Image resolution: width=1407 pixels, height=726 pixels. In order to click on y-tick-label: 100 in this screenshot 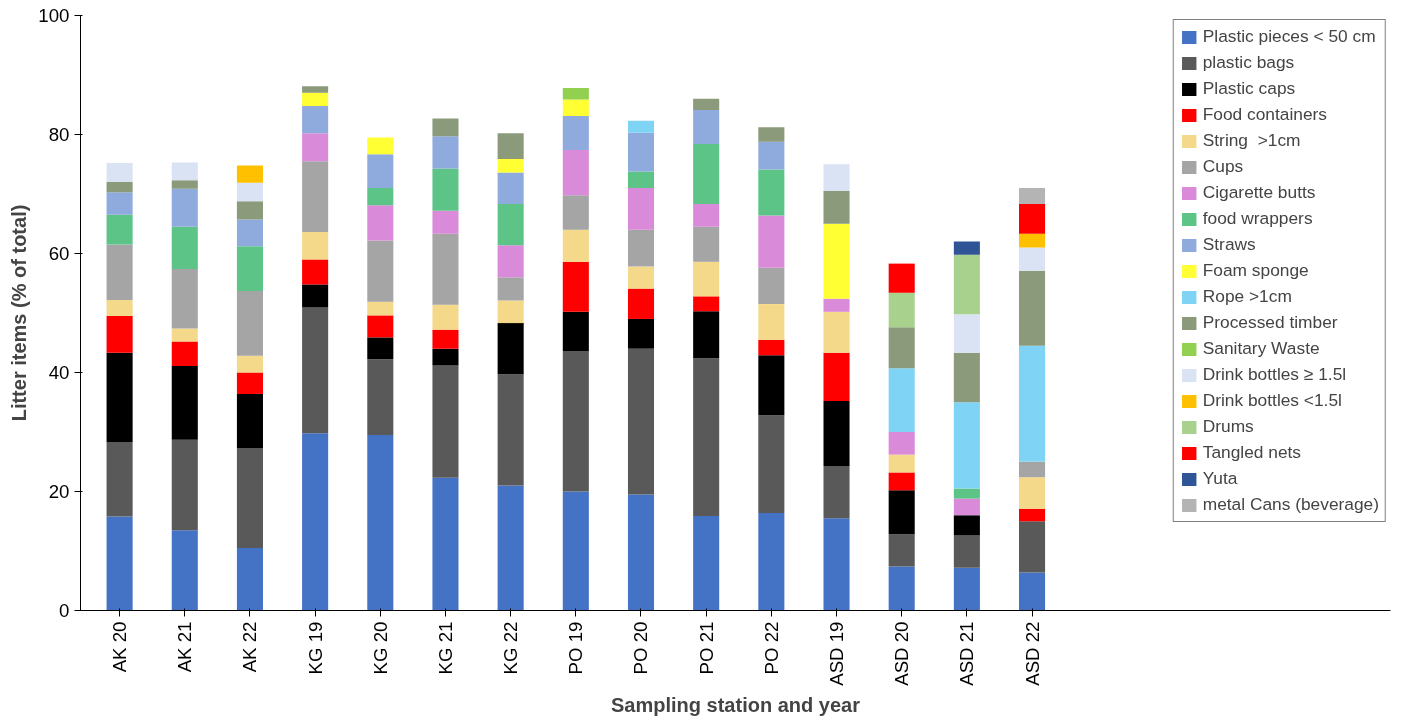, I will do `click(54, 15)`.